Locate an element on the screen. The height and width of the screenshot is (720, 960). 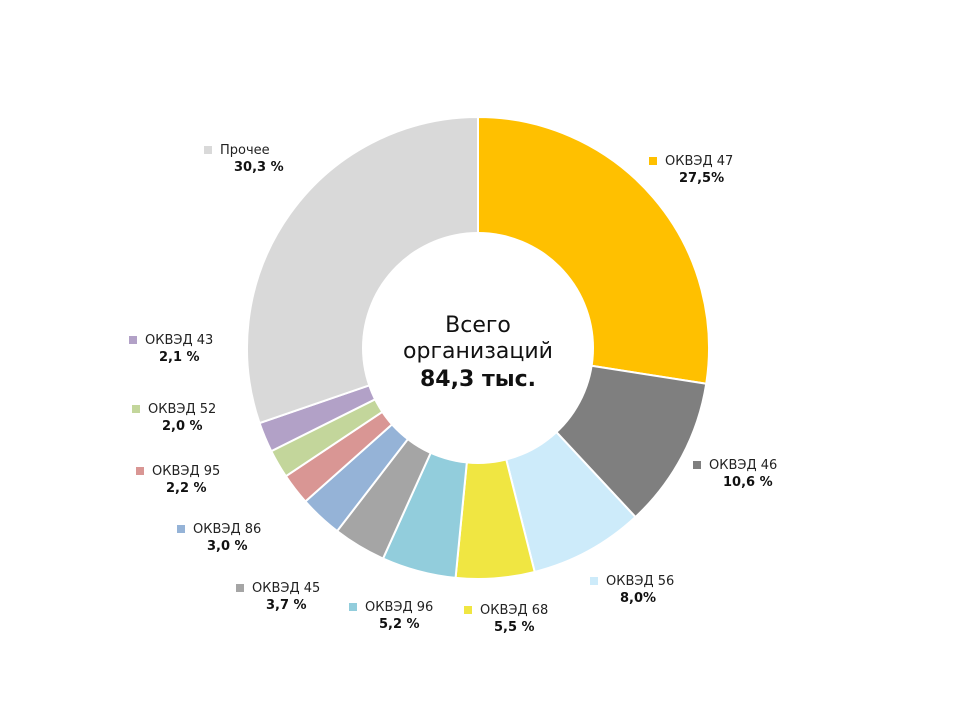
legend-swatch-оквэд-56 is located at coordinates (594, 581).